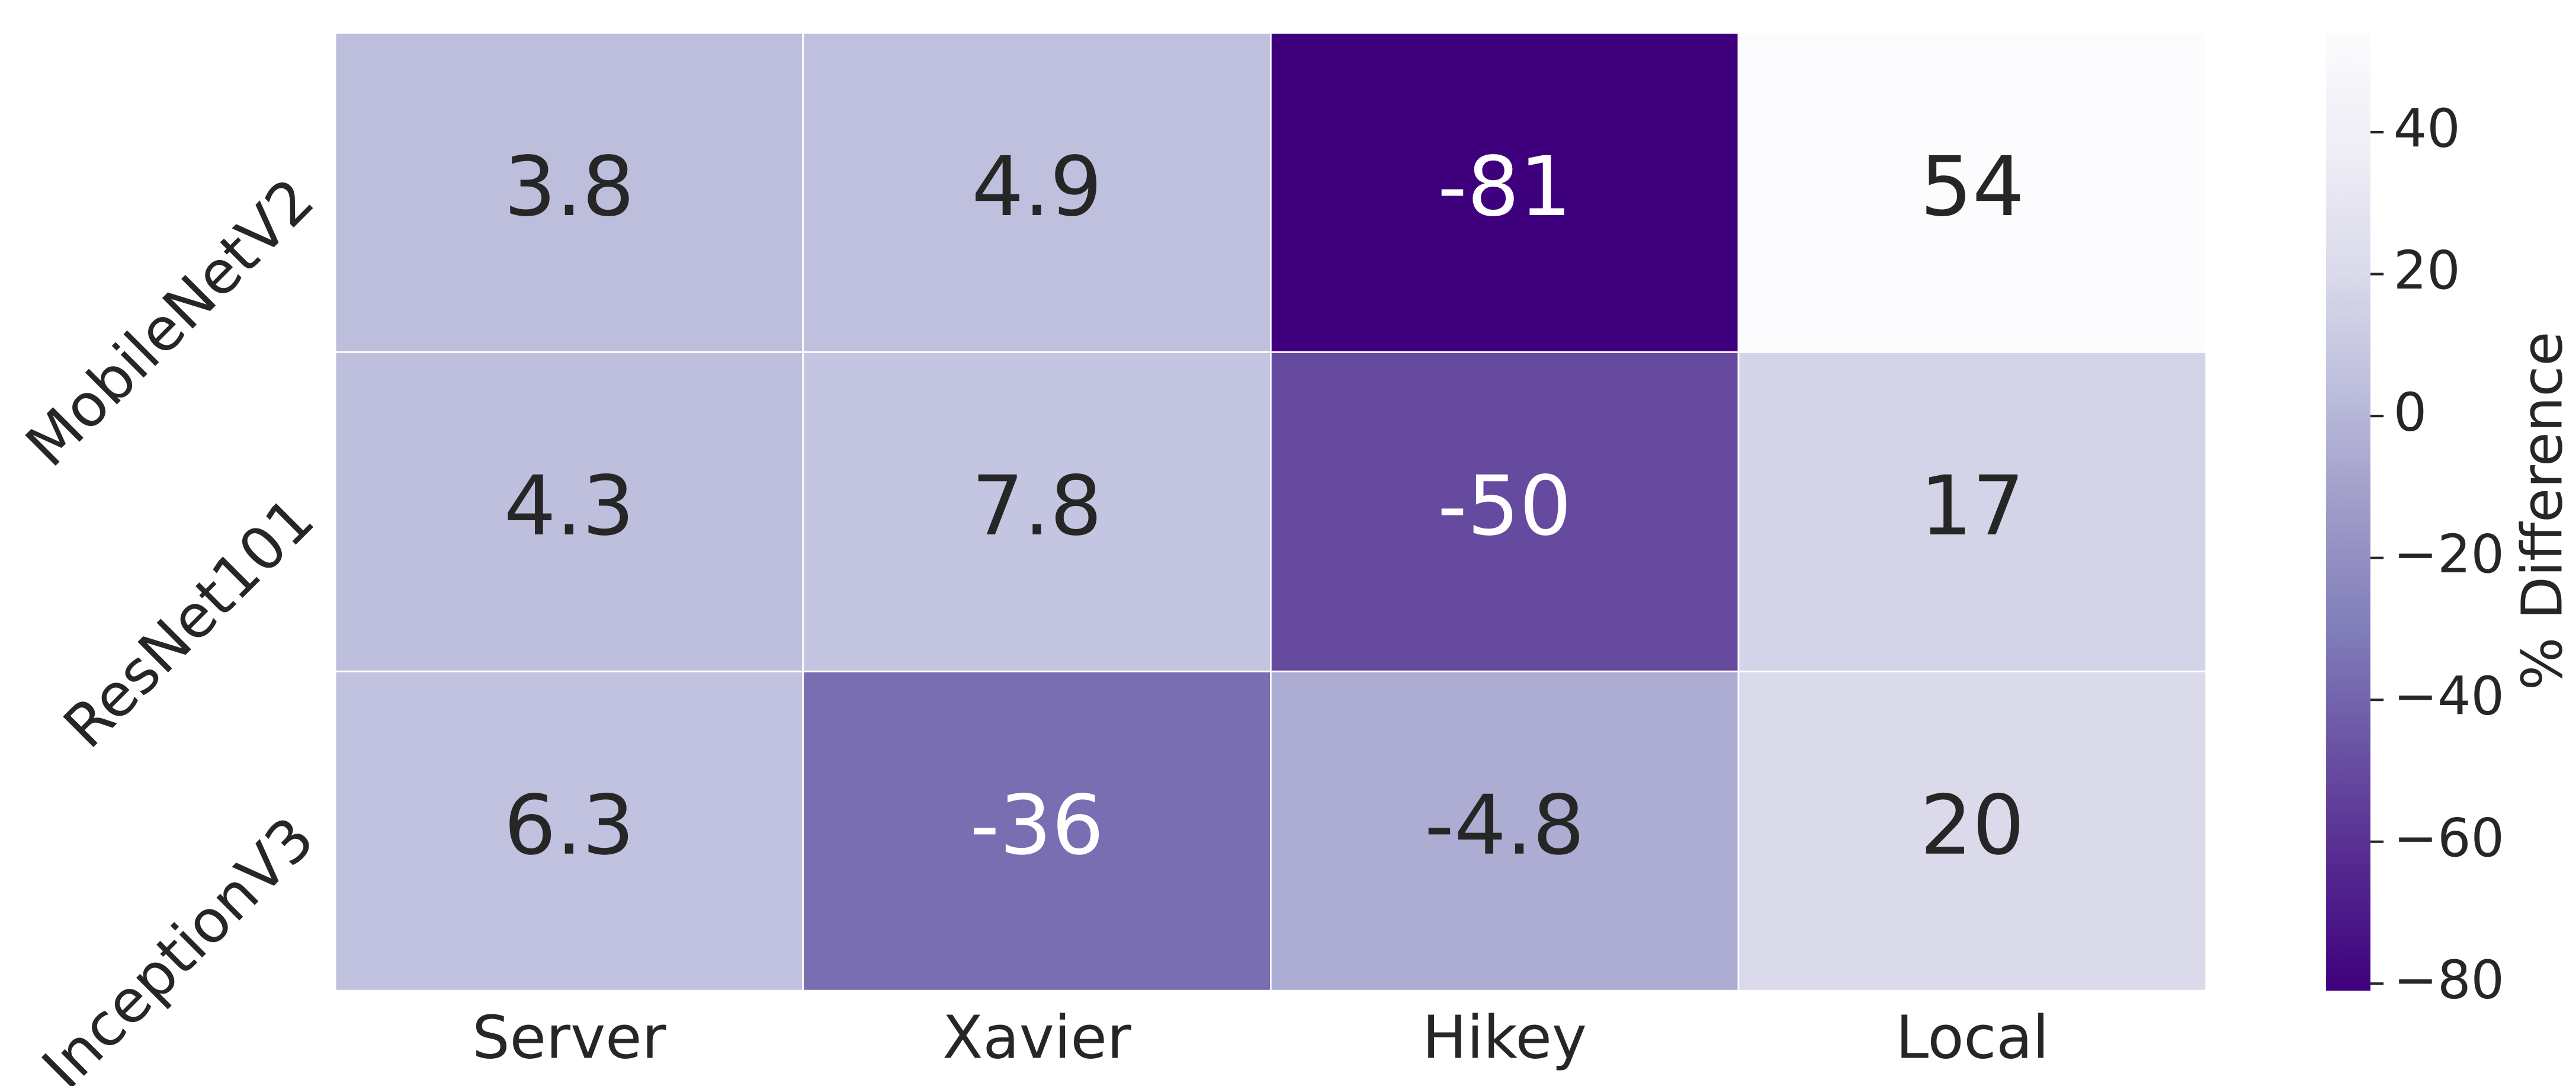 The image size is (2576, 1086). What do you see at coordinates (169, 322) in the screenshot?
I see `y-tick-label: MobileNetV2` at bounding box center [169, 322].